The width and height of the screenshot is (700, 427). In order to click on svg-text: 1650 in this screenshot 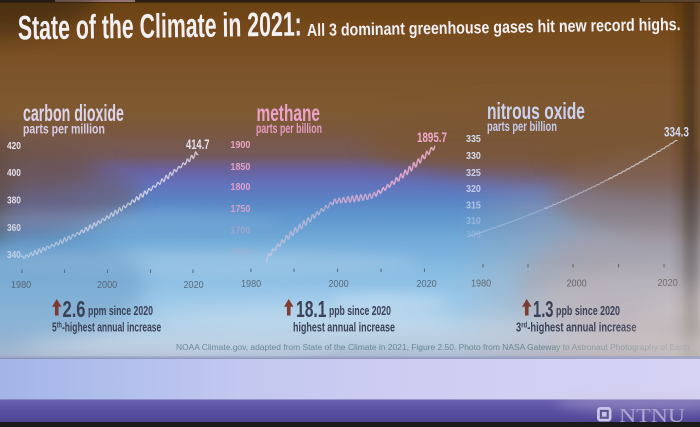, I will do `click(241, 251)`.